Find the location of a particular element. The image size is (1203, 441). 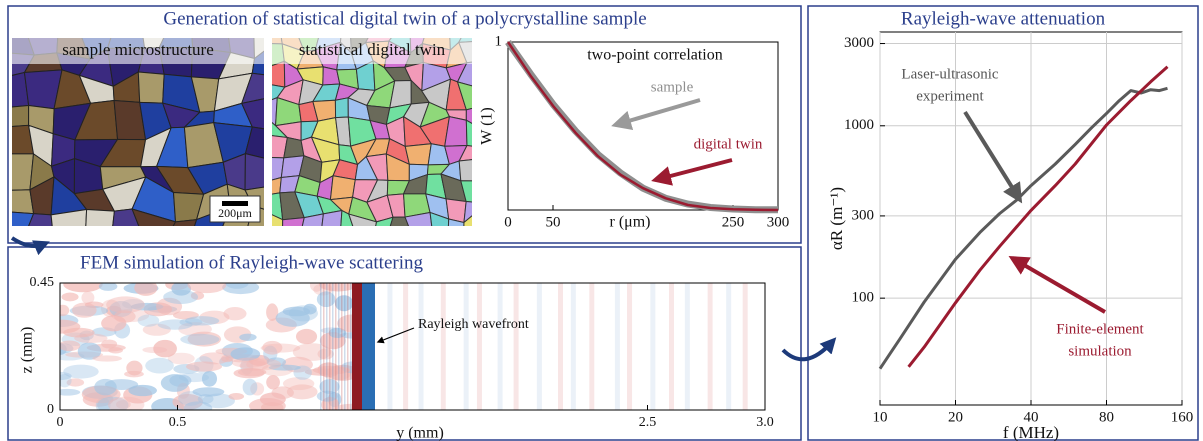

y-tick-label: 0 is located at coordinates (50, 409).